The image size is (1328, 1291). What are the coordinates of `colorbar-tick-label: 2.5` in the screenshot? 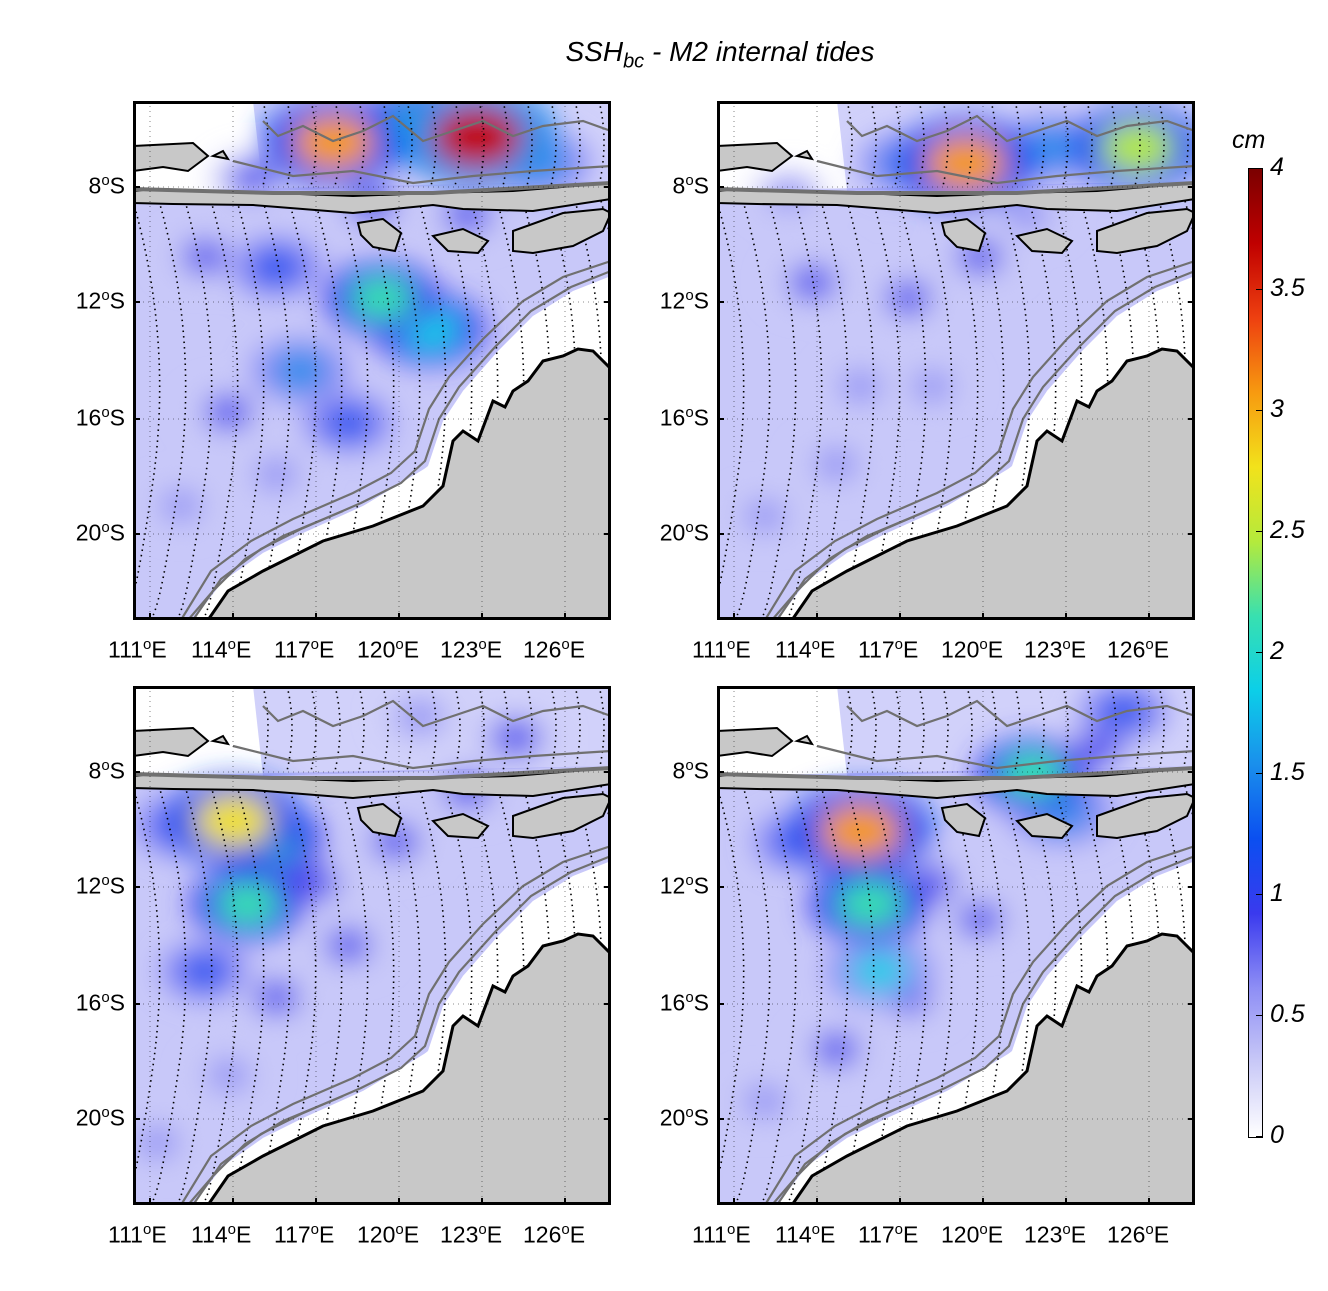 It's located at (1287, 530).